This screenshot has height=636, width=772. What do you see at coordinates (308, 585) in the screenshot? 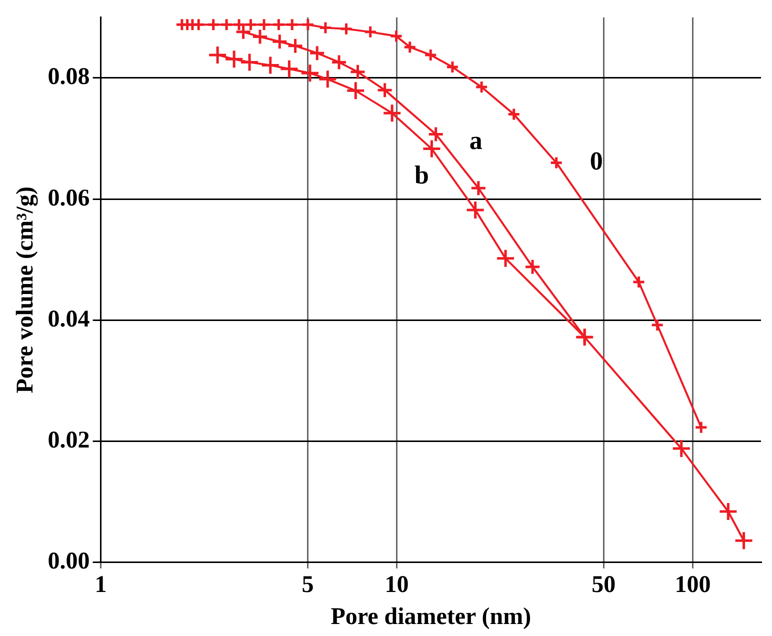
I see `x-tick-label: 5` at bounding box center [308, 585].